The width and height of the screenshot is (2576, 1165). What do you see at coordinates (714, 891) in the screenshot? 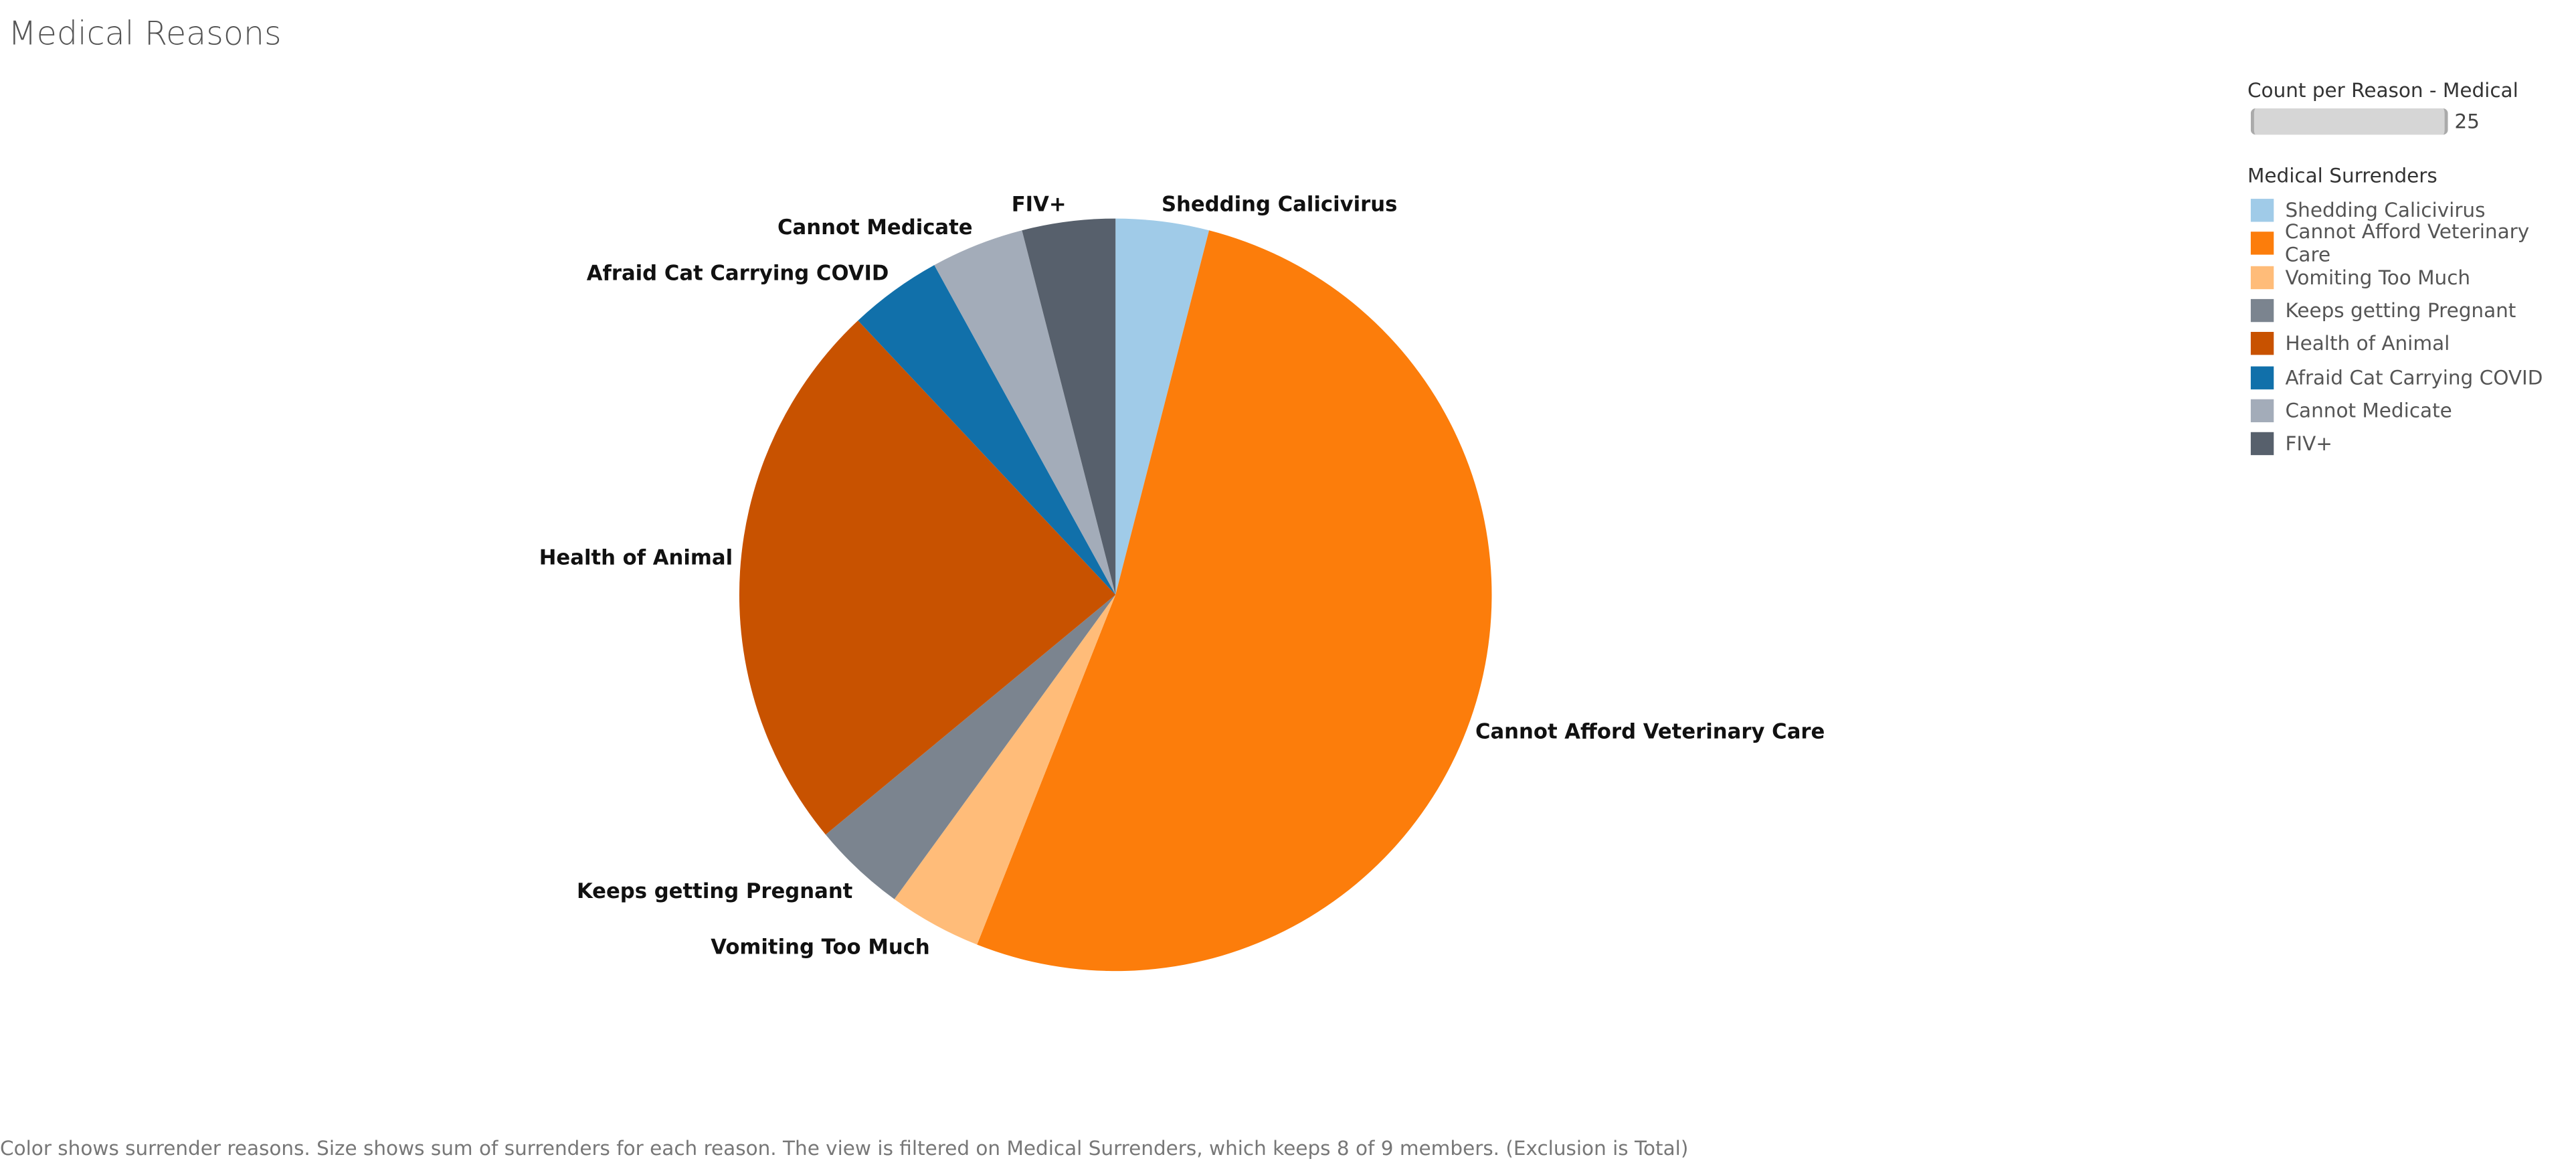
I see `slice-label: Keeps getting Pregnant` at bounding box center [714, 891].